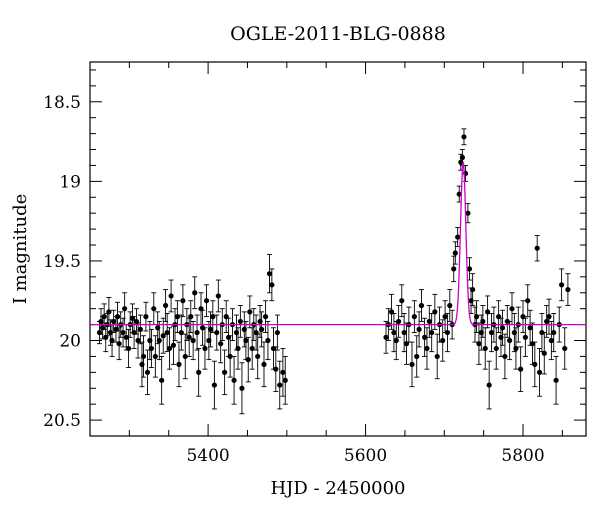 The width and height of the screenshot is (600, 512). I want to click on y-tick-label: 19.5, so click(62, 262).